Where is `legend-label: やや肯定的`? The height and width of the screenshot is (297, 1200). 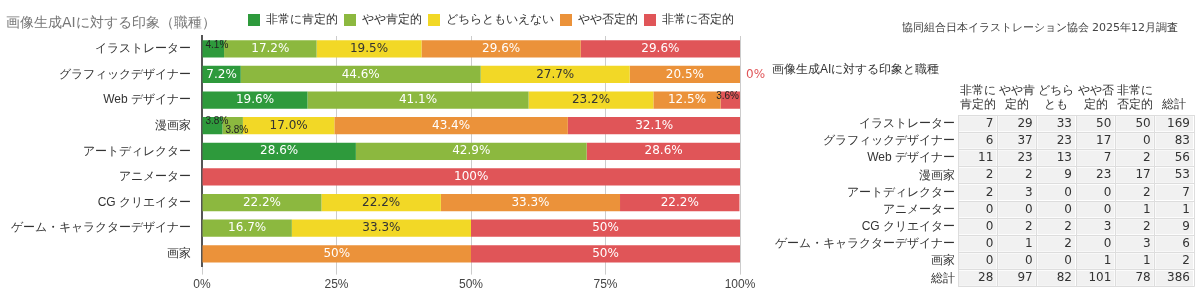
legend-label: やや肯定的 is located at coordinates (392, 19).